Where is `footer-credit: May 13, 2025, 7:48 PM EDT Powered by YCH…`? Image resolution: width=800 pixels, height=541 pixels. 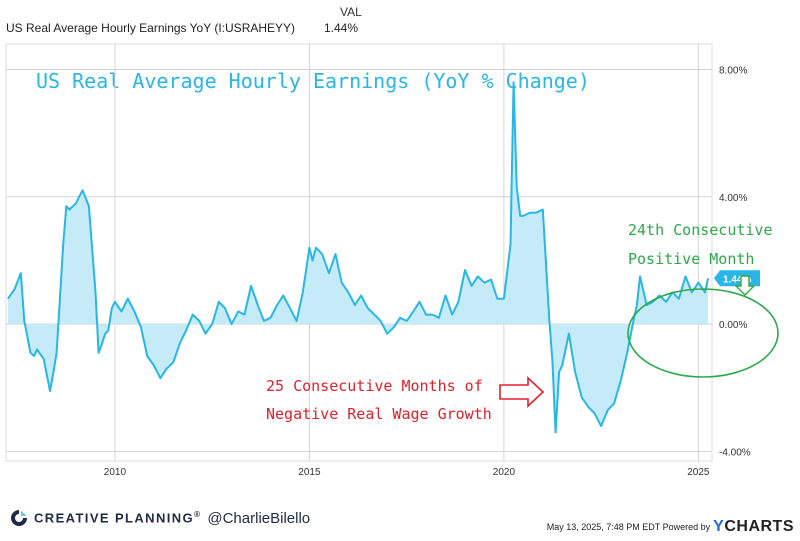 footer-credit: May 13, 2025, 7:48 PM EDT Powered by YCH… is located at coordinates (670, 527).